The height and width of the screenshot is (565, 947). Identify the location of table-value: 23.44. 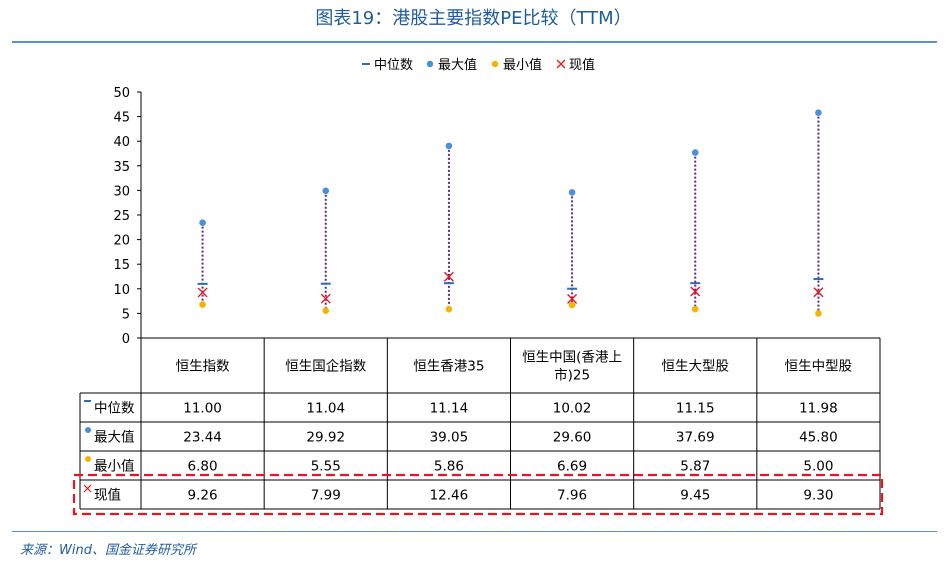
(202, 438).